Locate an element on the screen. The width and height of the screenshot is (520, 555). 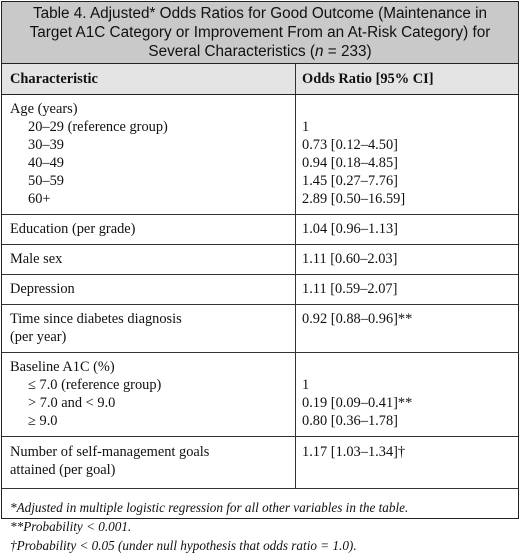
odds-ratio-value: 1.45 [0.27–7.76] is located at coordinates (350, 181).